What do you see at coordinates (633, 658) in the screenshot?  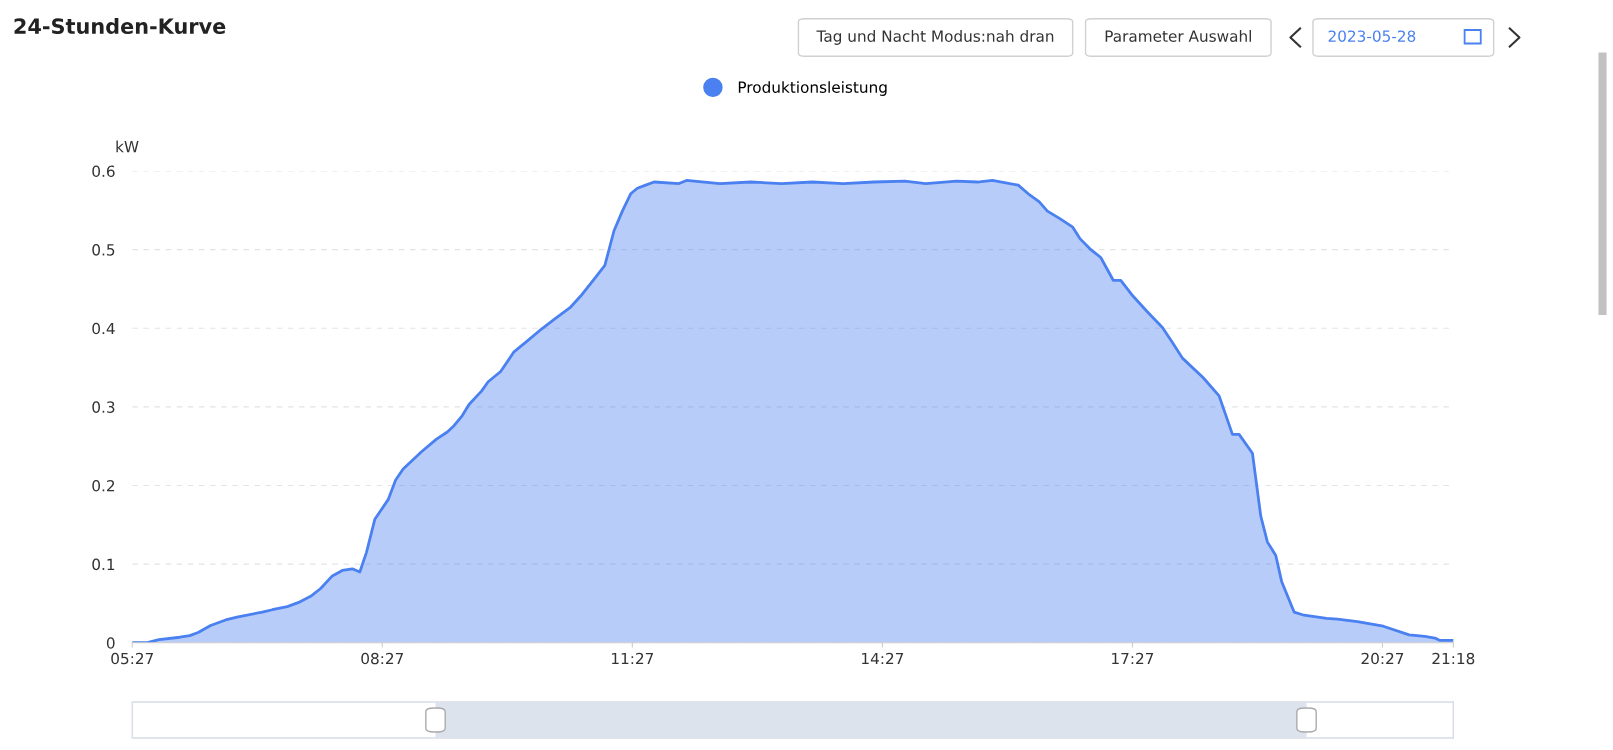 I see `x-tick-label: 11:27` at bounding box center [633, 658].